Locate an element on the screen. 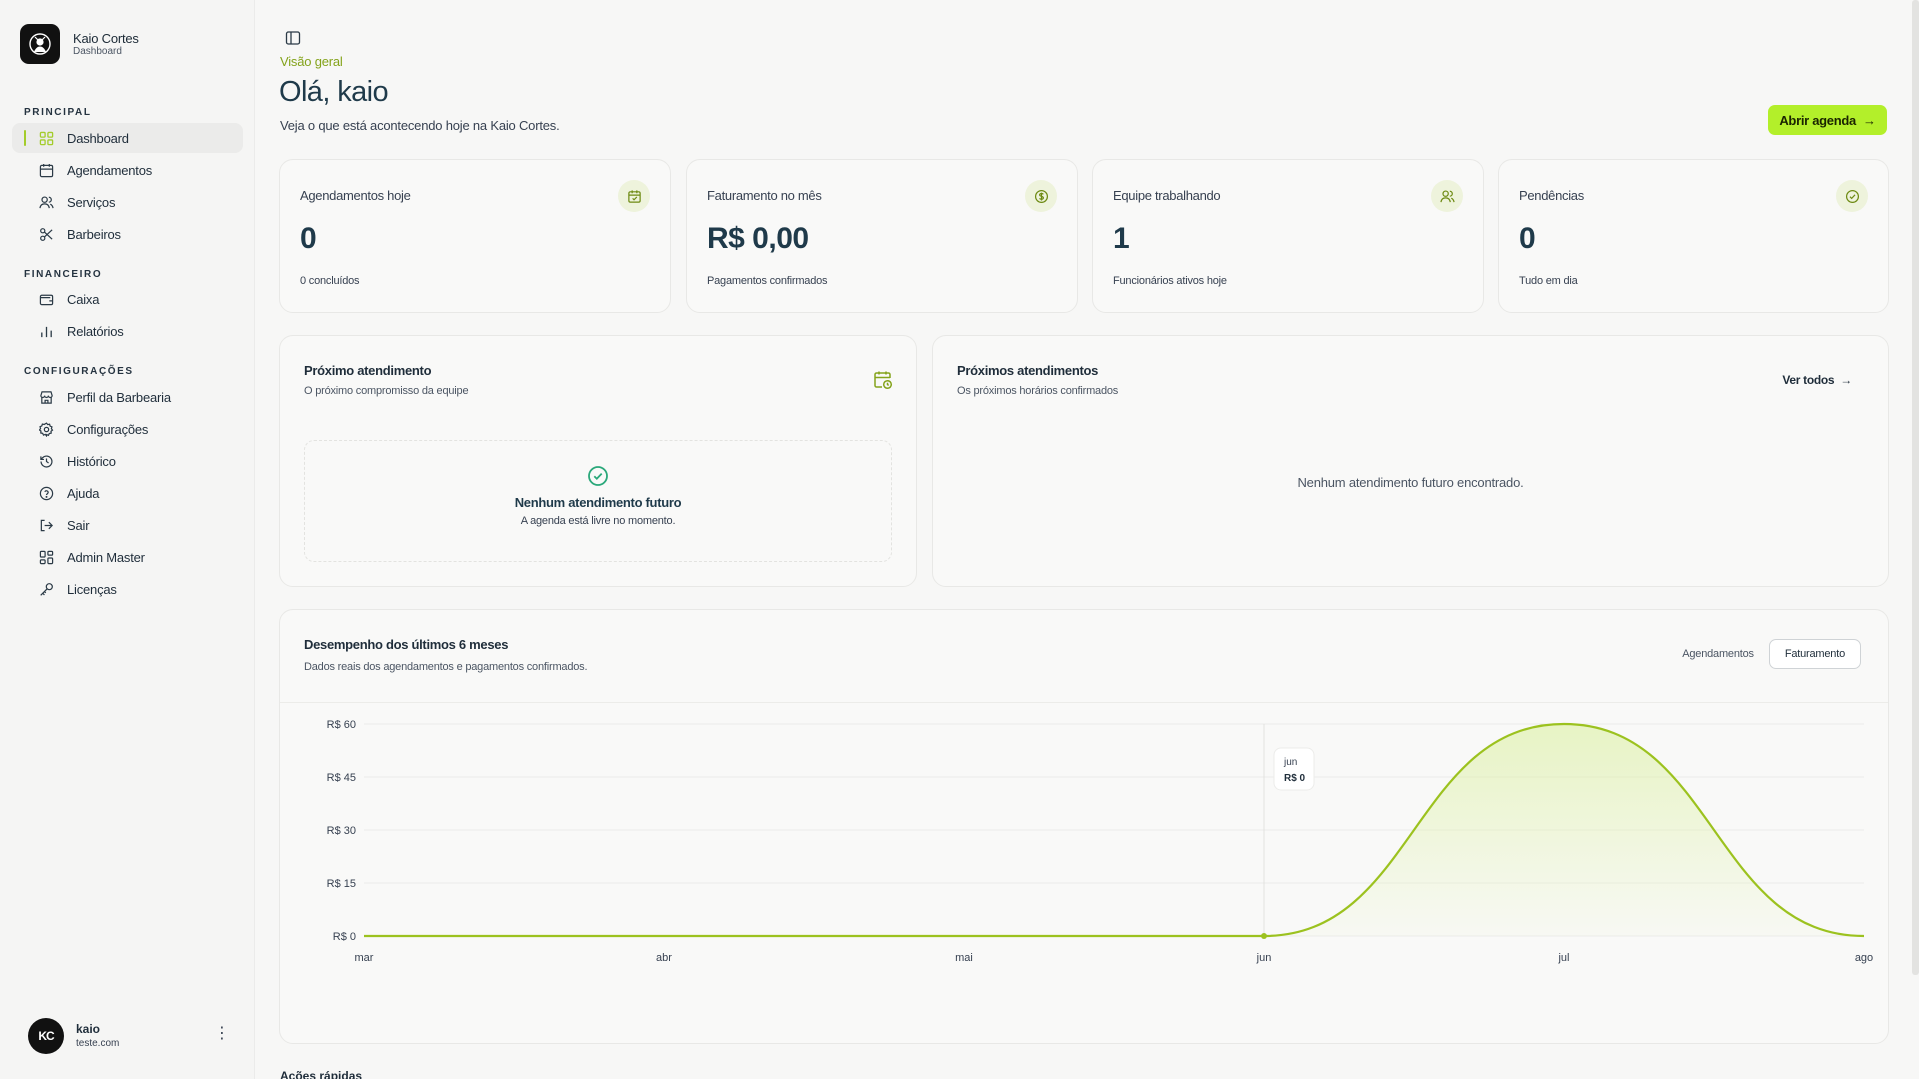  sidebar-item-configuracoes: Configurações is located at coordinates (127, 429).